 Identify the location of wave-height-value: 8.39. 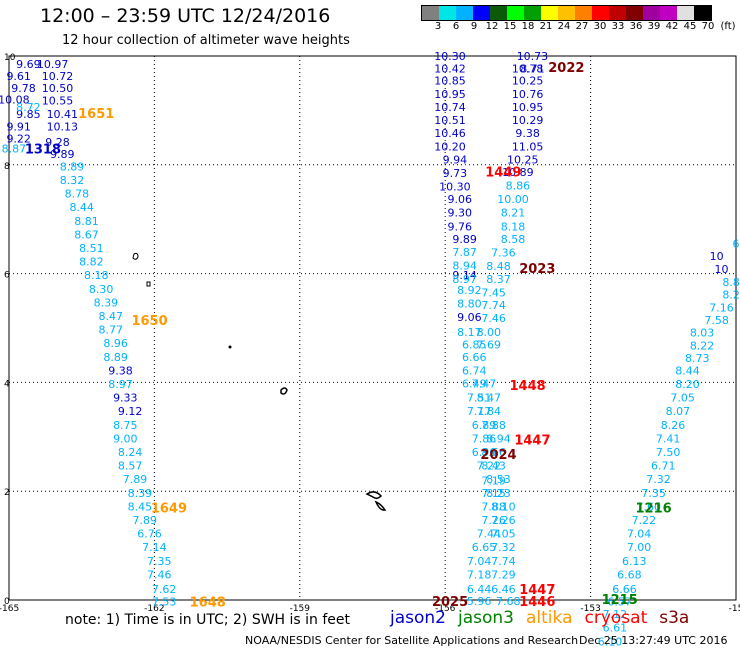
(140, 493).